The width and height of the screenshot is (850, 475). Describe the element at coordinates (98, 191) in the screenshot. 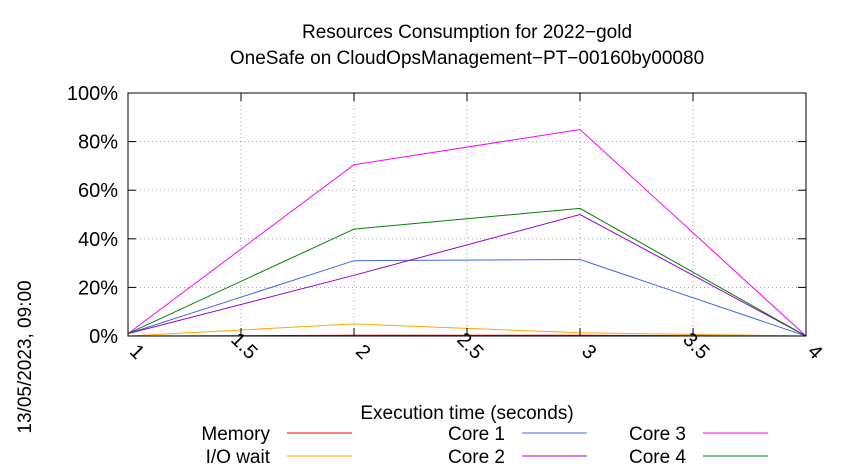

I see `y-tick-label: 60%` at that location.